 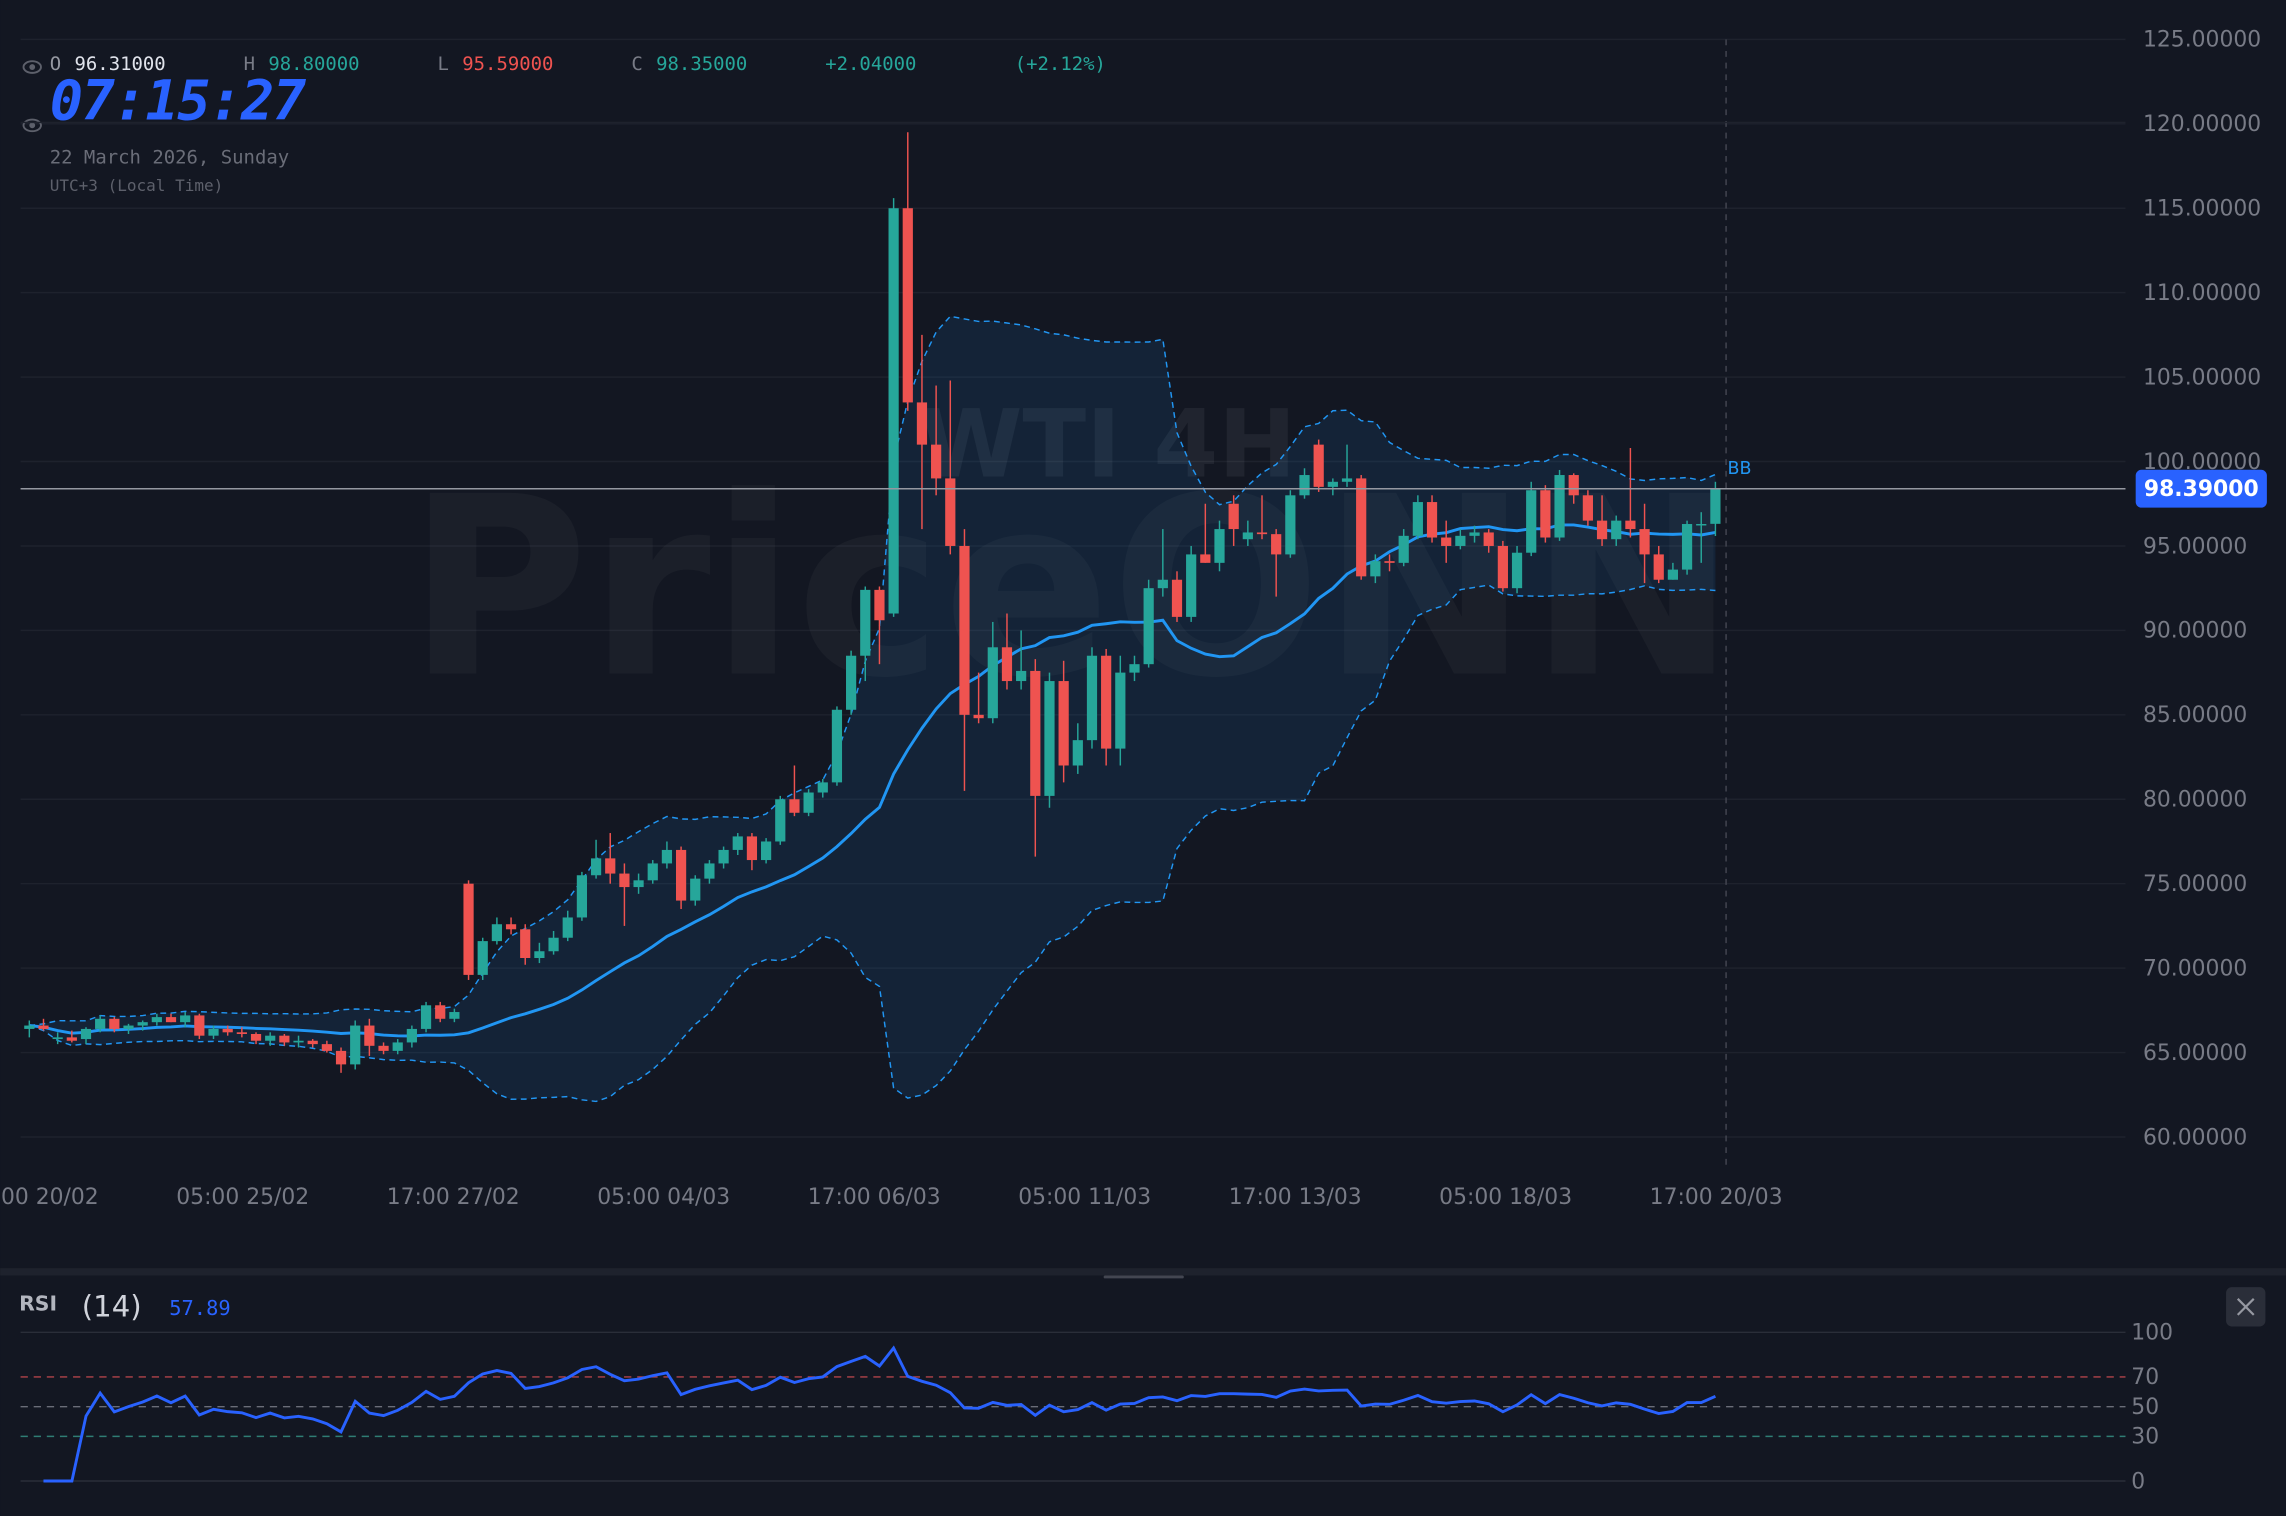 What do you see at coordinates (2246, 1307) in the screenshot?
I see `close-rsi-button` at bounding box center [2246, 1307].